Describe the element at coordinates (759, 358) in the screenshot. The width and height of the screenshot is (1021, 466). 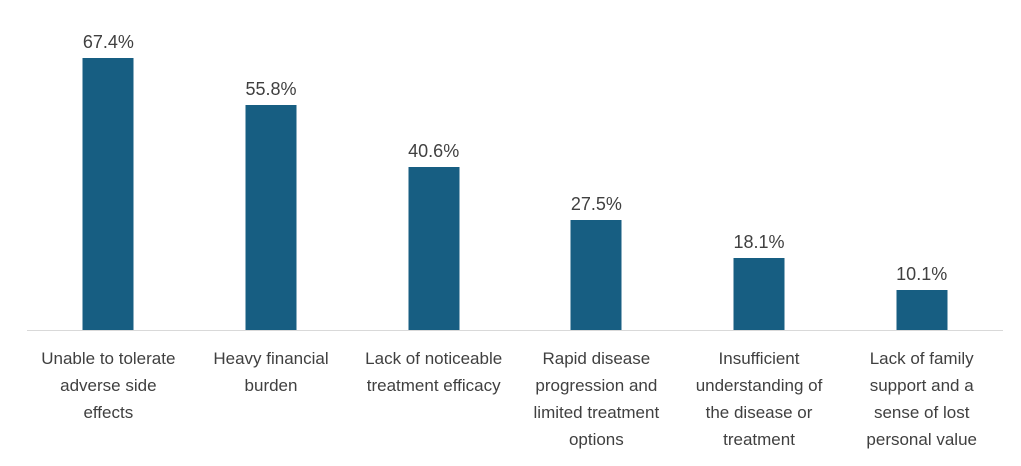
I see `category-label-line: Insufficient` at that location.